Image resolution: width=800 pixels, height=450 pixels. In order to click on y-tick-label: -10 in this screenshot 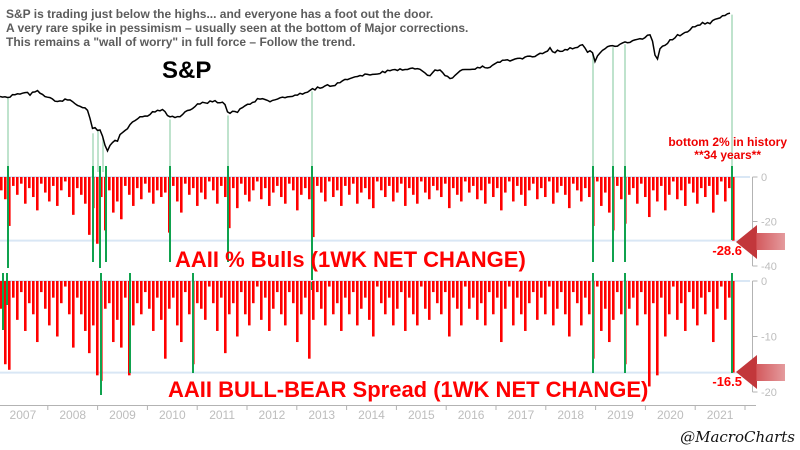, I will do `click(769, 338)`.